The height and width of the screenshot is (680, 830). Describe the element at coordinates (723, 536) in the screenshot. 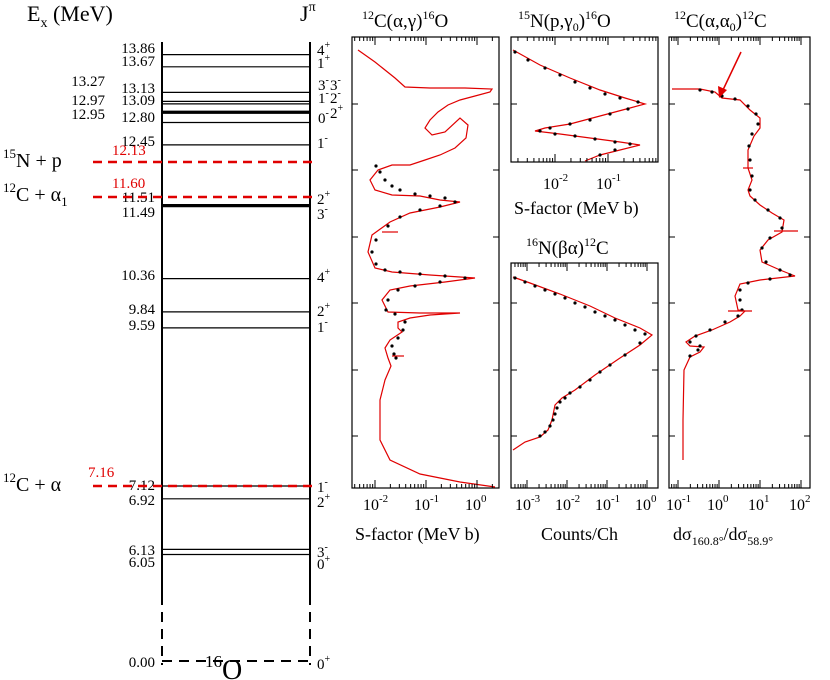

I see `panel-scattering-xlabel: dσ160.8°/dσ58.9°` at that location.